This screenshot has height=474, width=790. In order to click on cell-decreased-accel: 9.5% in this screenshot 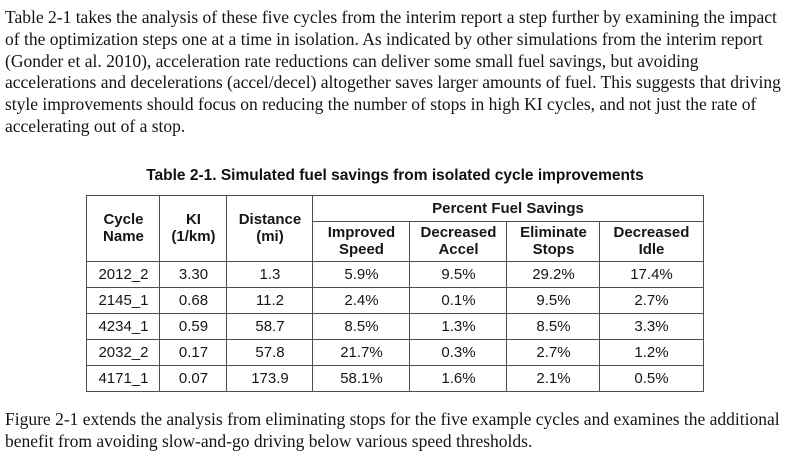, I will do `click(458, 274)`.